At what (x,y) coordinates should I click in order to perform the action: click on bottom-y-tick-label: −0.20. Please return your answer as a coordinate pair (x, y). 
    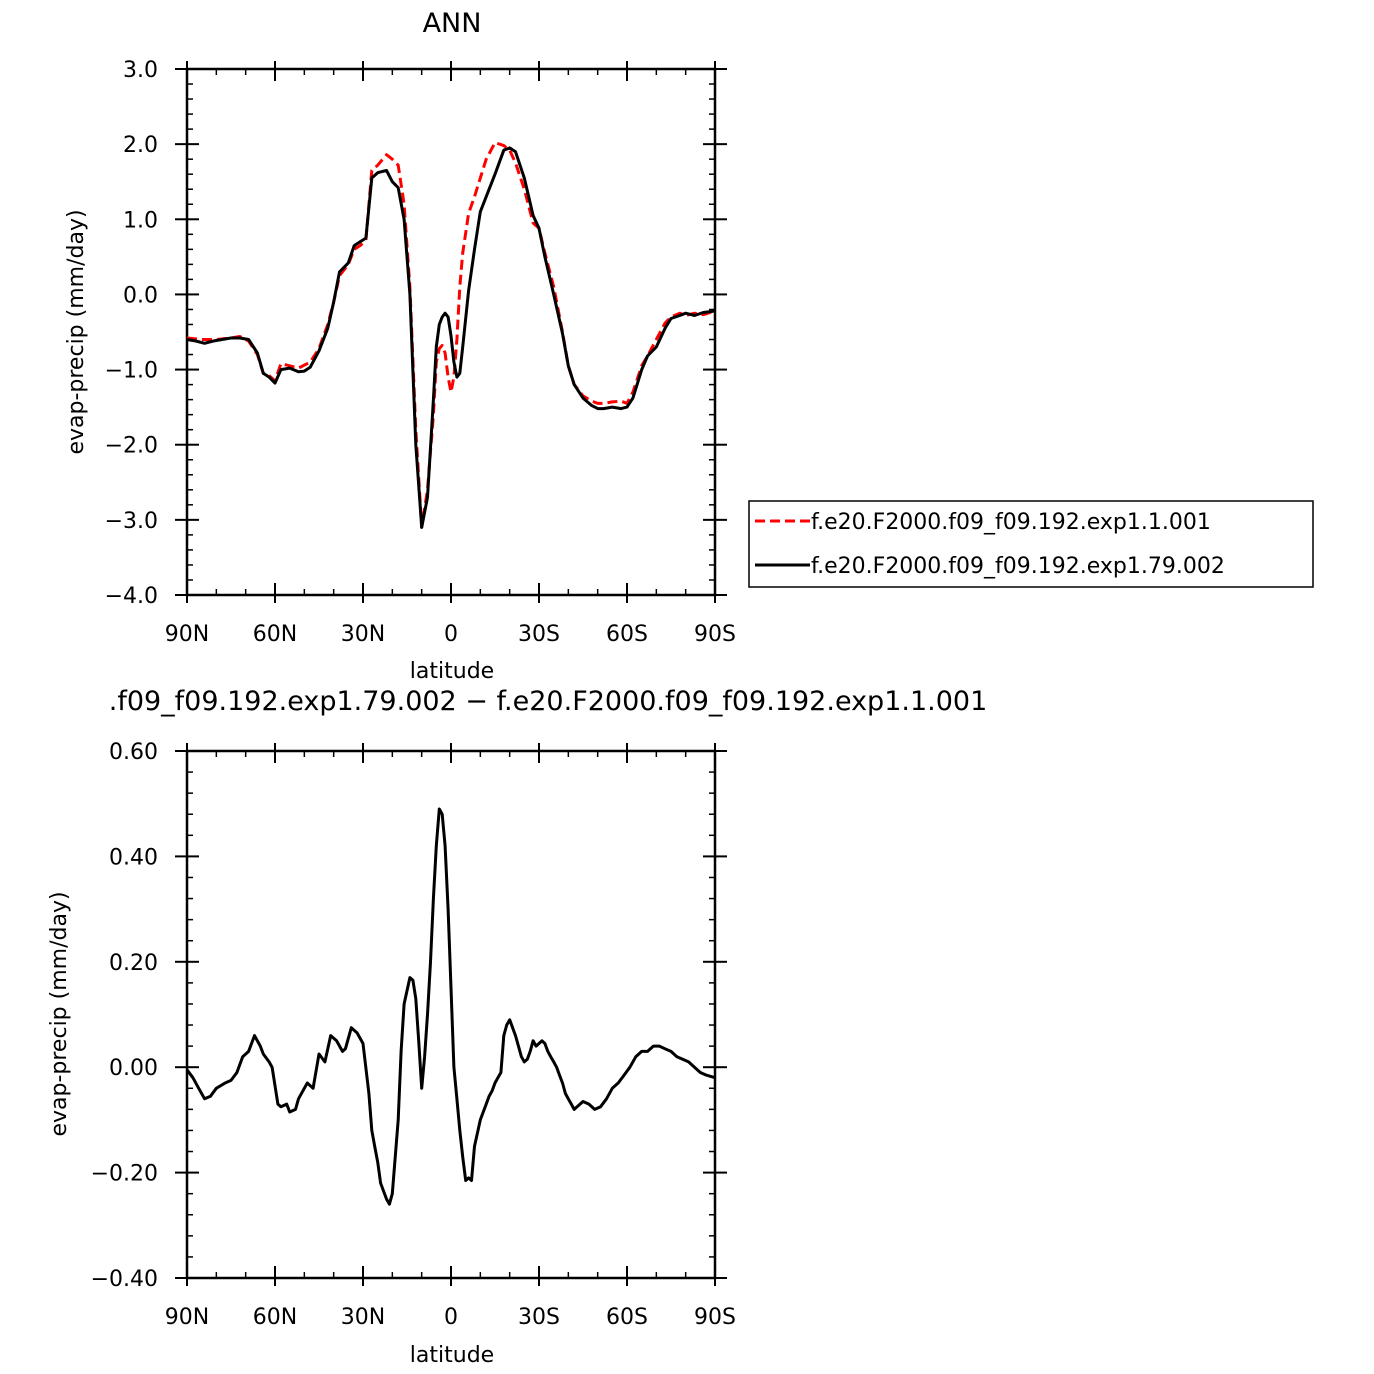
    Looking at the image, I should click on (124, 1174).